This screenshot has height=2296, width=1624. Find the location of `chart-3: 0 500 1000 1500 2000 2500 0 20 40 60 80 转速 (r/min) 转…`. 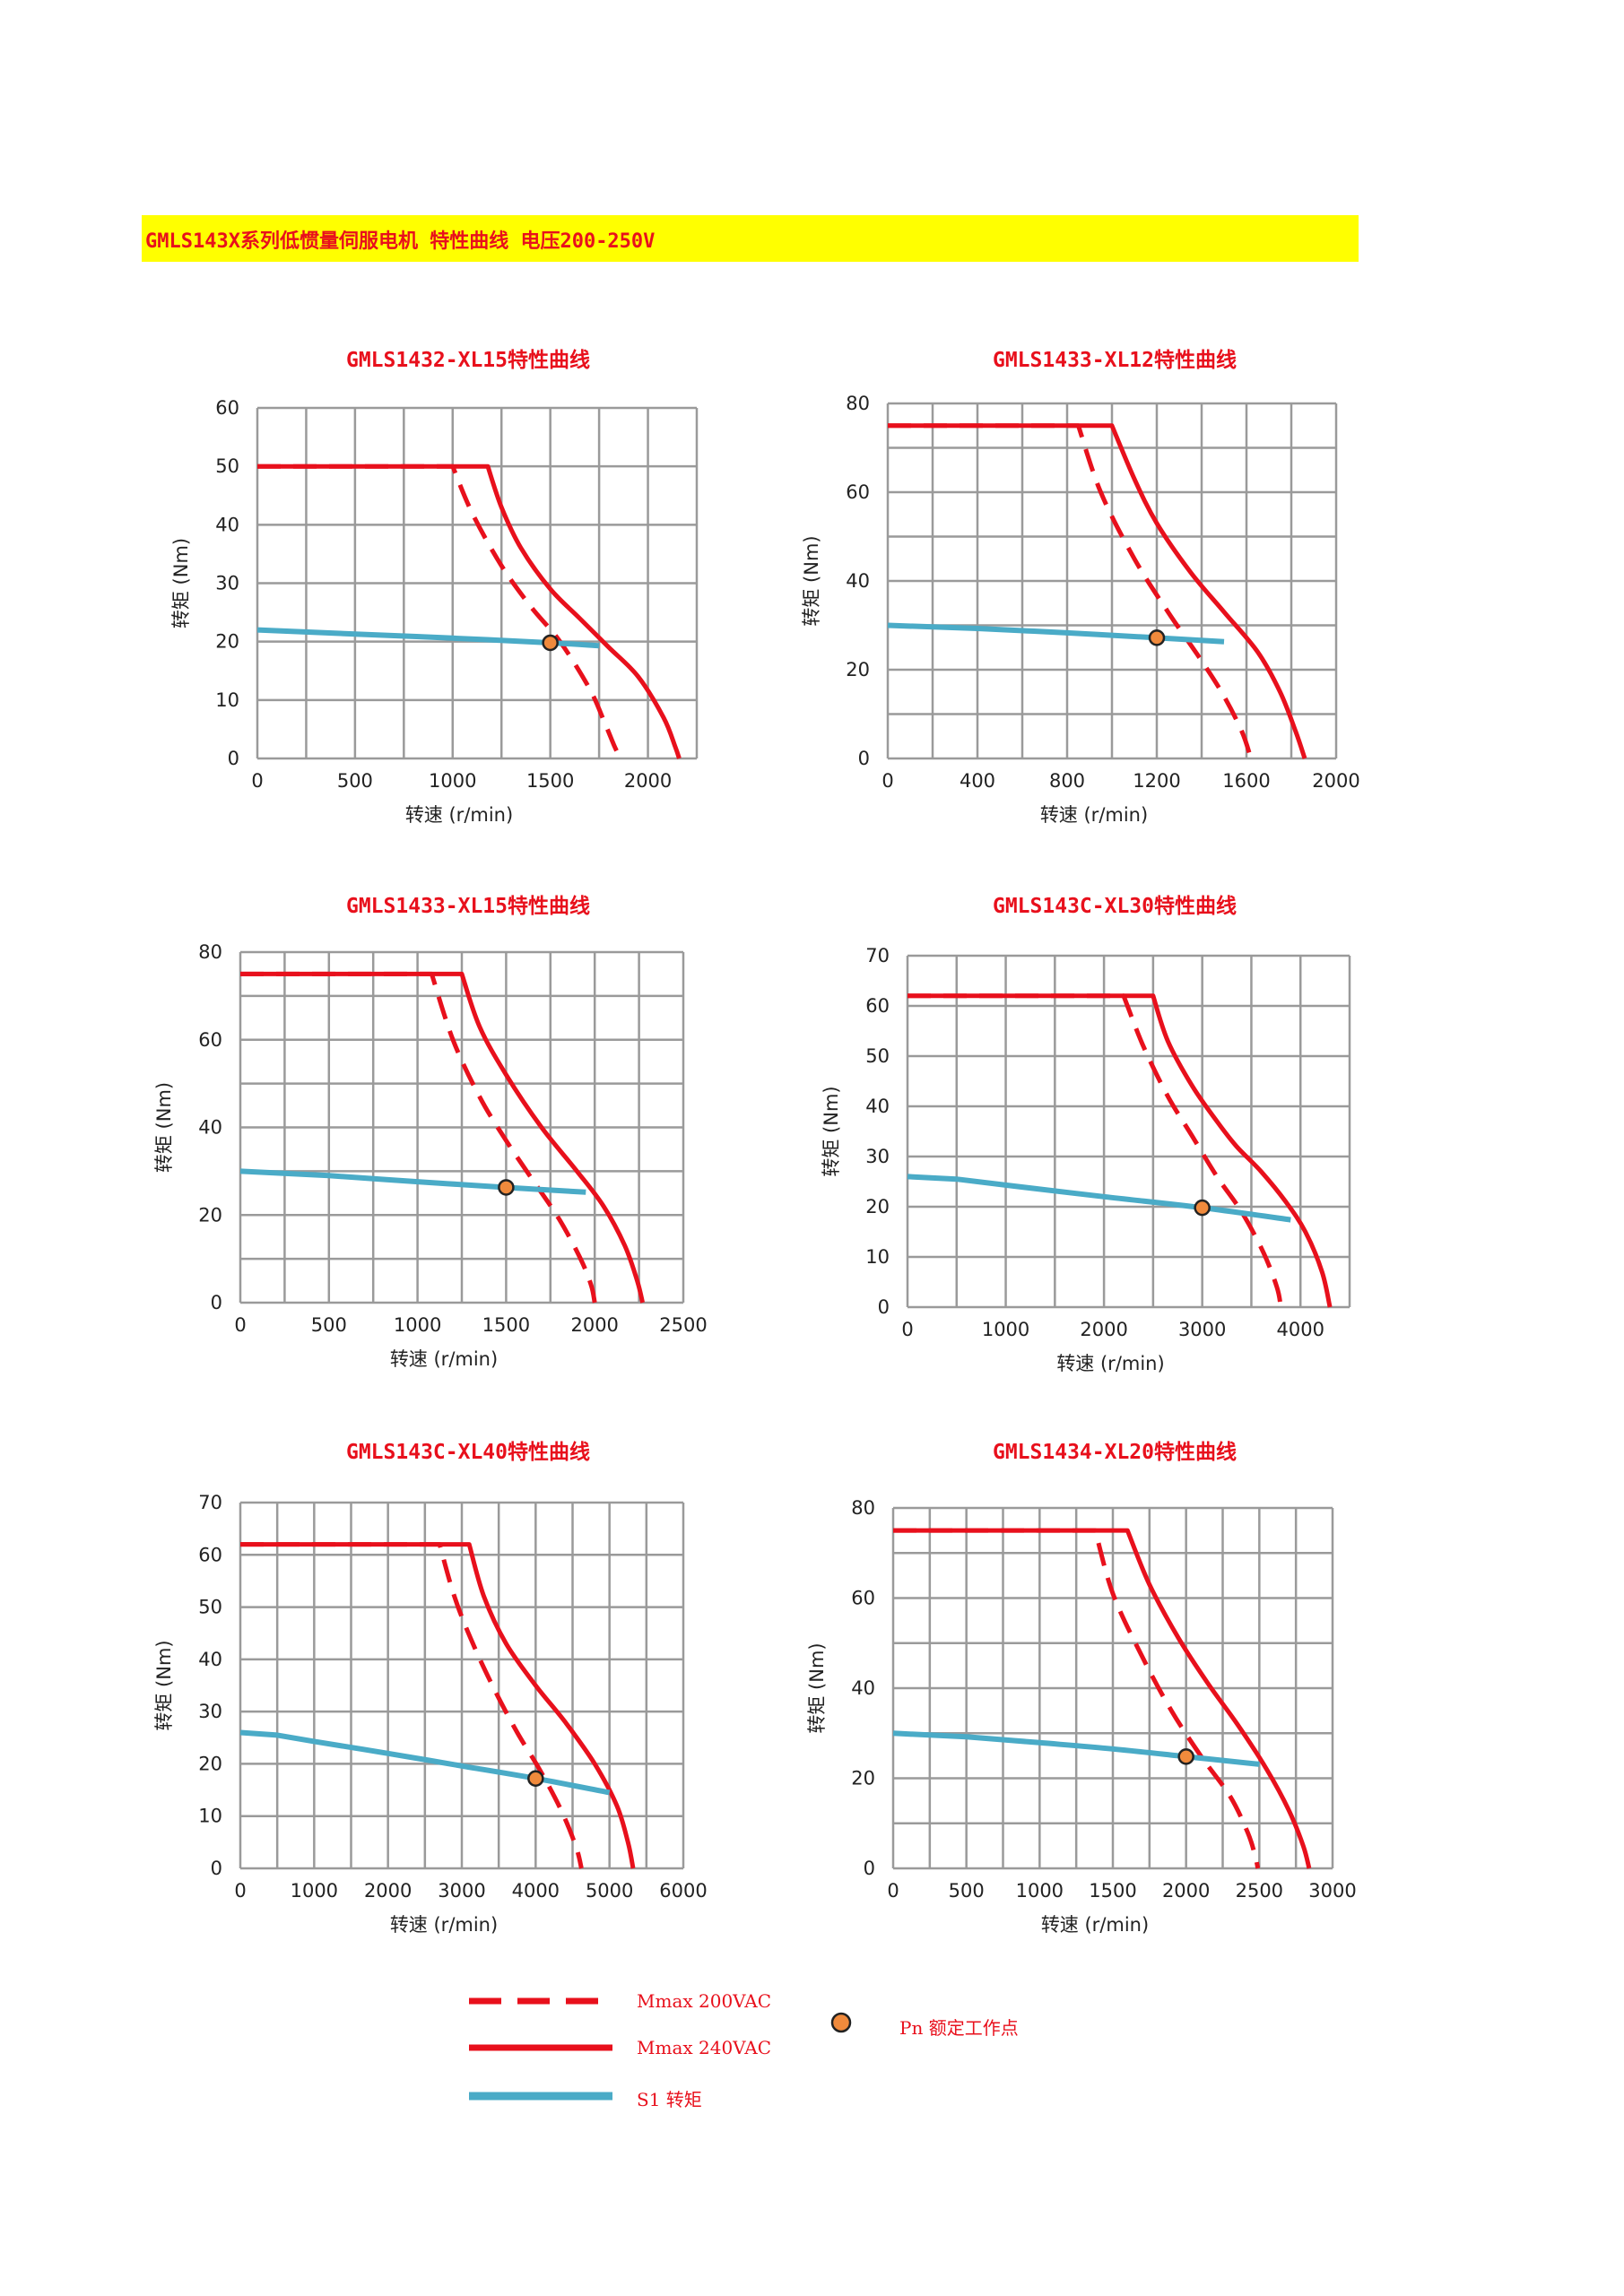

chart-3: 0 500 1000 1500 2000 2500 0 20 40 60 80 转速 (r/min) 转… is located at coordinates (430, 1155).